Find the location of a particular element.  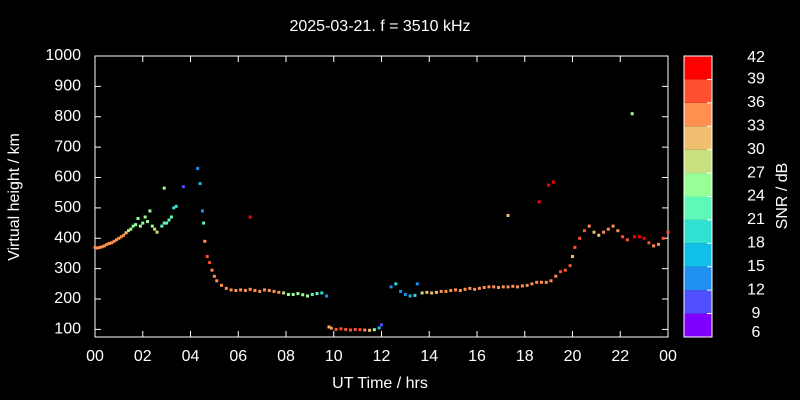

x-tick-label: 00 is located at coordinates (668, 356).